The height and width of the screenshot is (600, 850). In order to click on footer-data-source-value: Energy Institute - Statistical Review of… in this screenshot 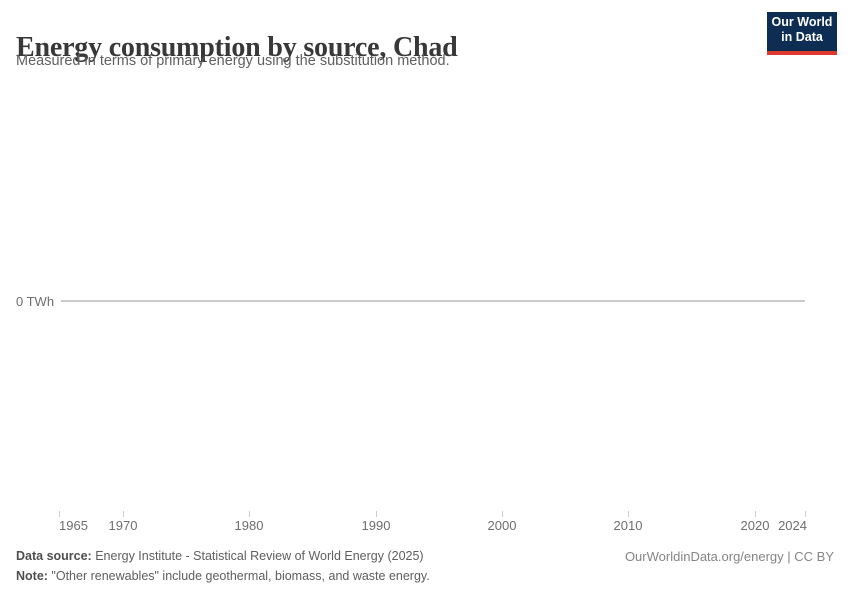, I will do `click(257, 556)`.